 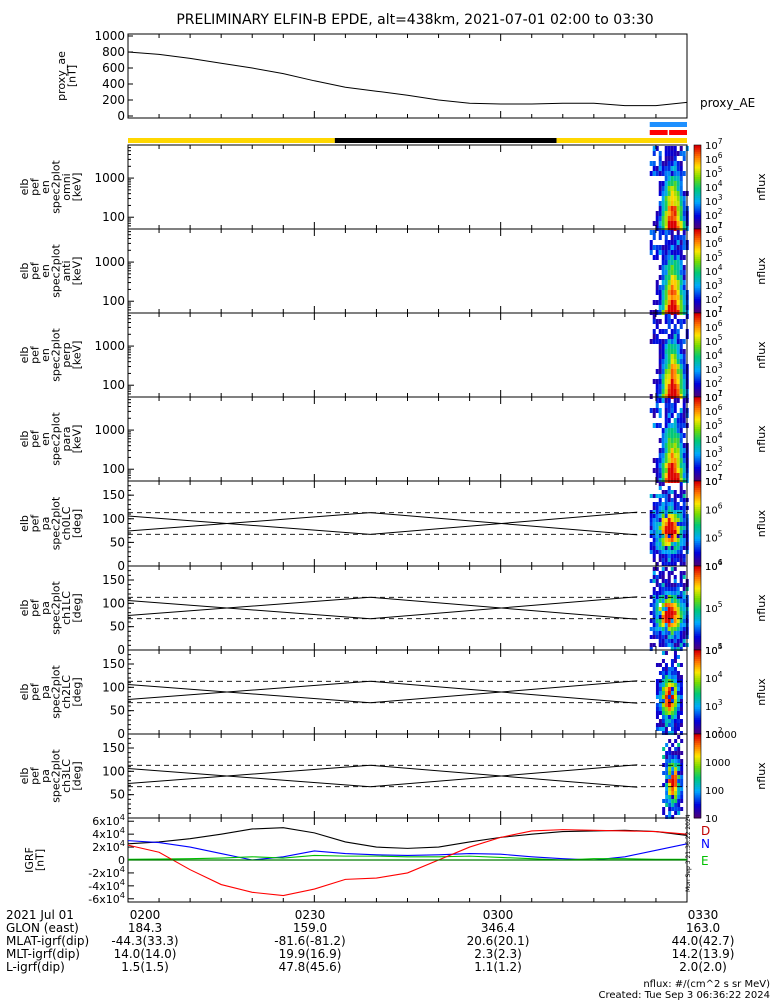 What do you see at coordinates (407, 608) in the screenshot?
I see `pa_ch1-frame` at bounding box center [407, 608].